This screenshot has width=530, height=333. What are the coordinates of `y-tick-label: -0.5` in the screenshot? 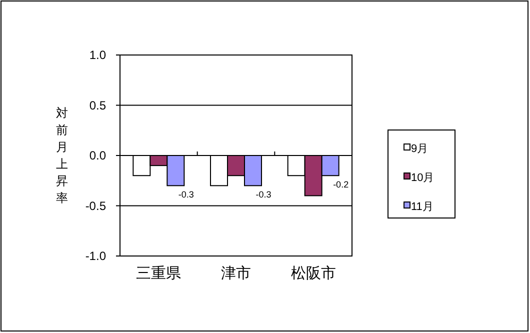 It's located at (95, 205).